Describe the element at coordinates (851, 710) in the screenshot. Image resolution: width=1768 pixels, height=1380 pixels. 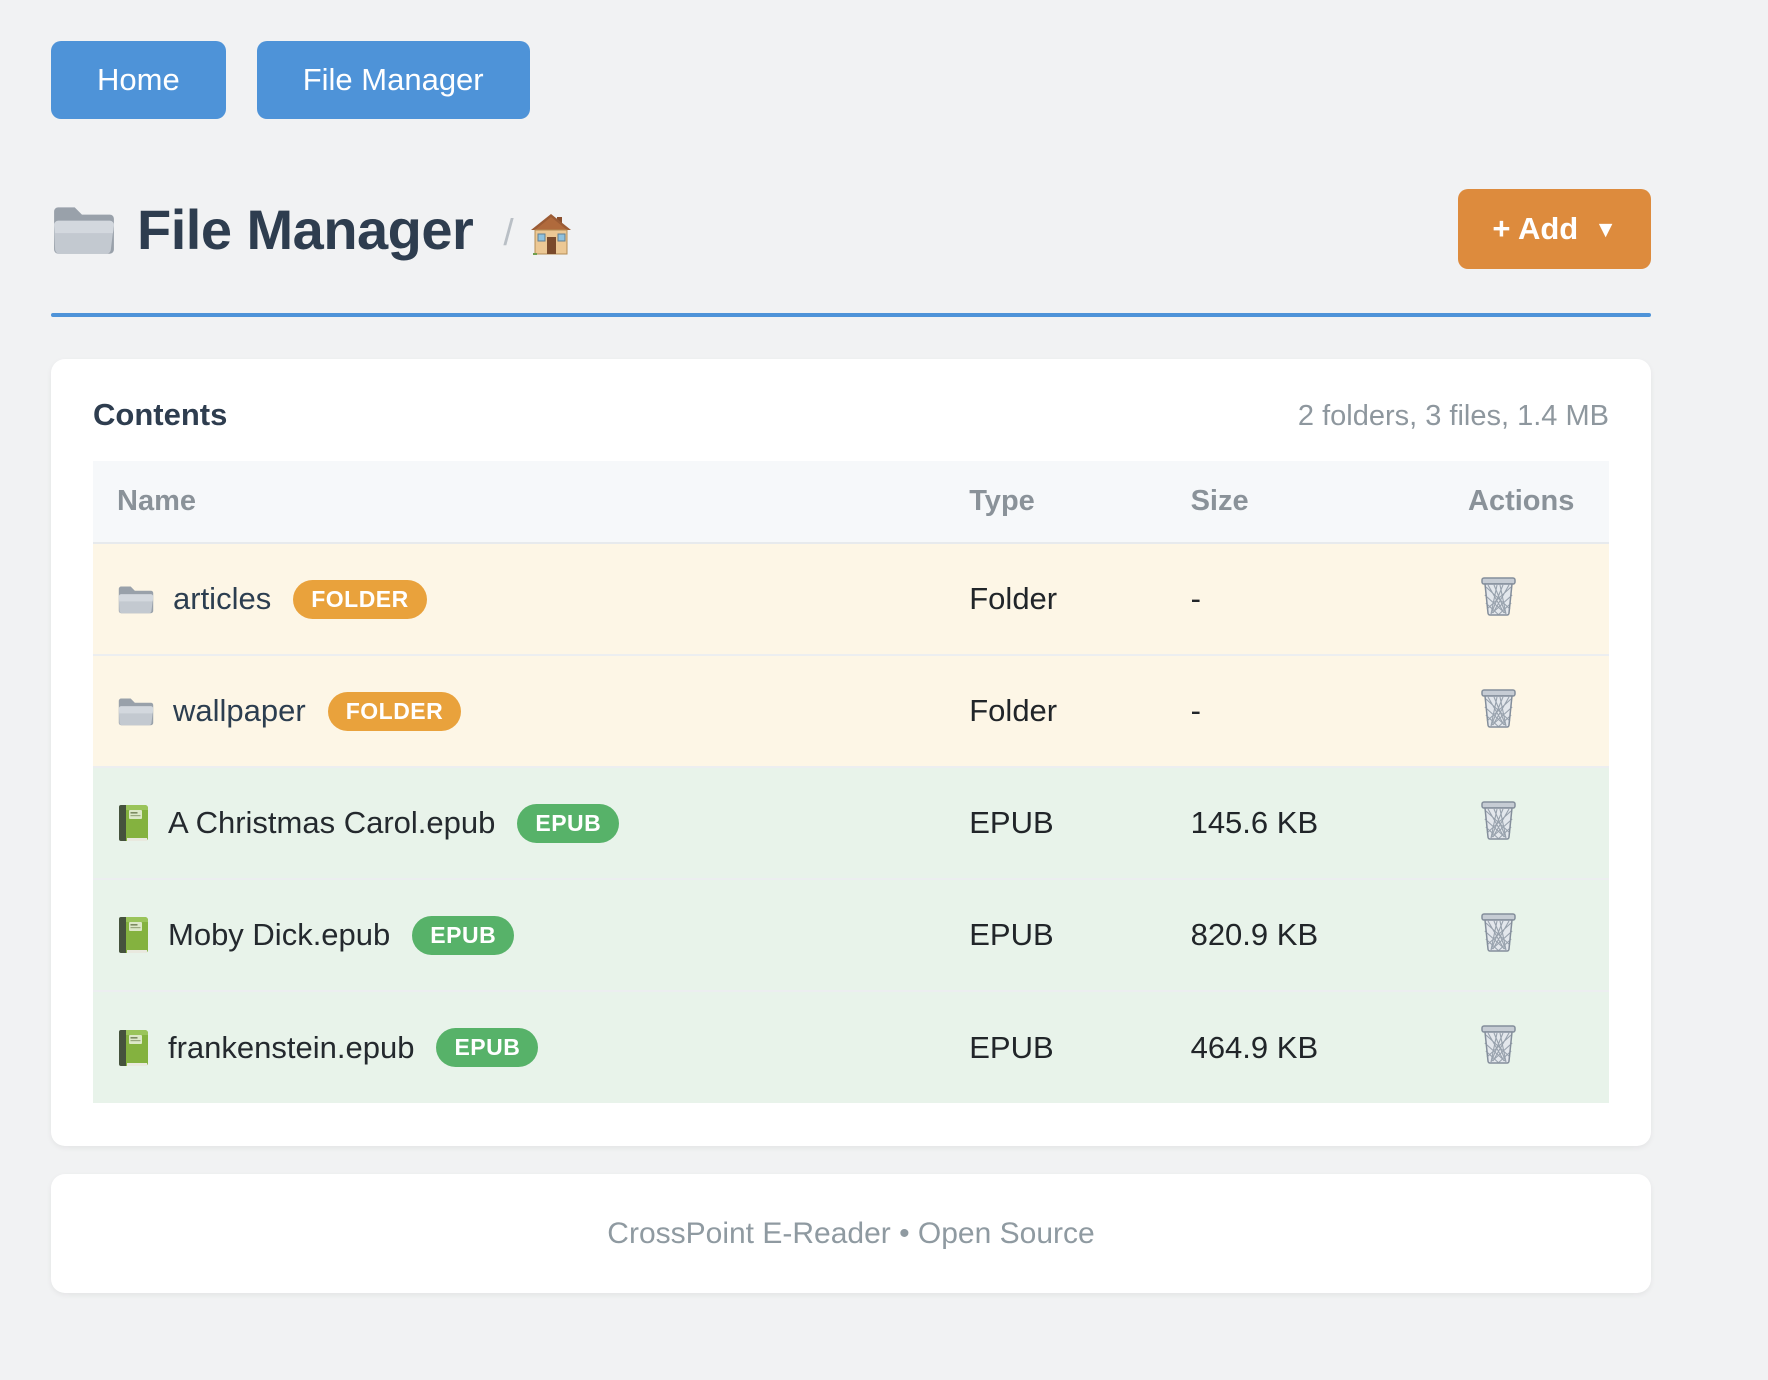
I see `table-row: wallpaper FOLDER Folder -` at that location.